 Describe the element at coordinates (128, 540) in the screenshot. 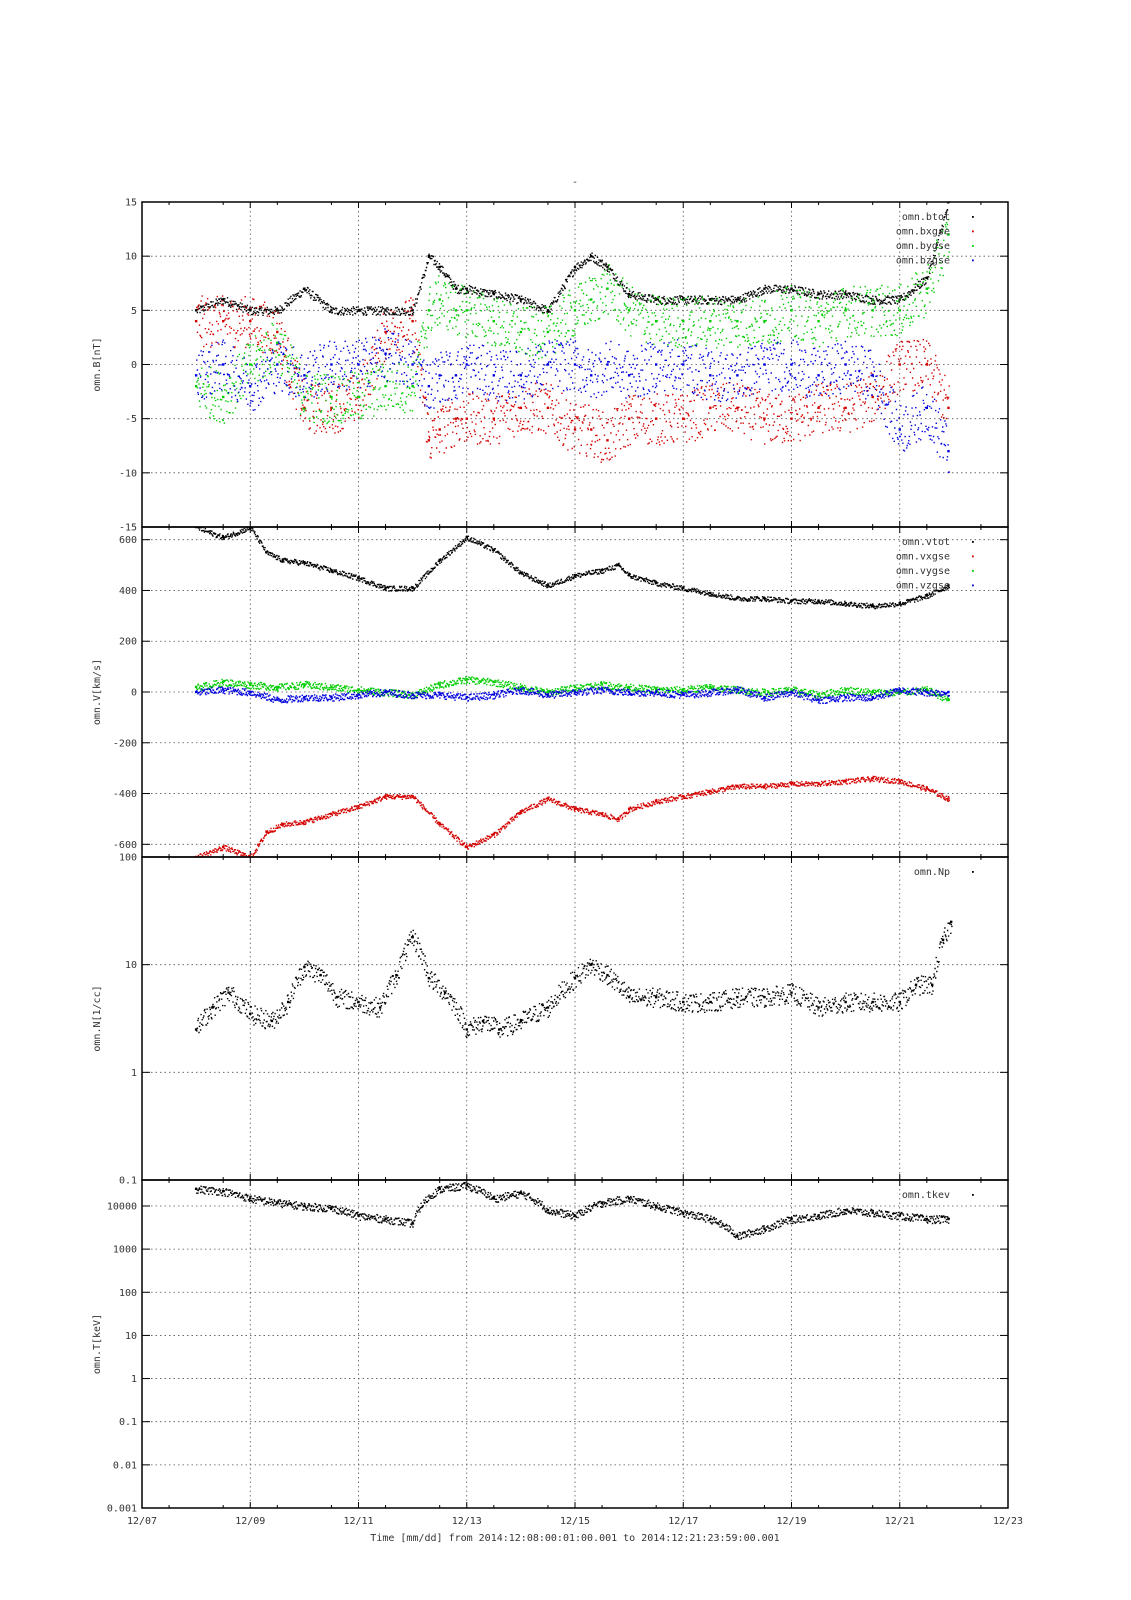

I see `y-tick-label: 600` at that location.